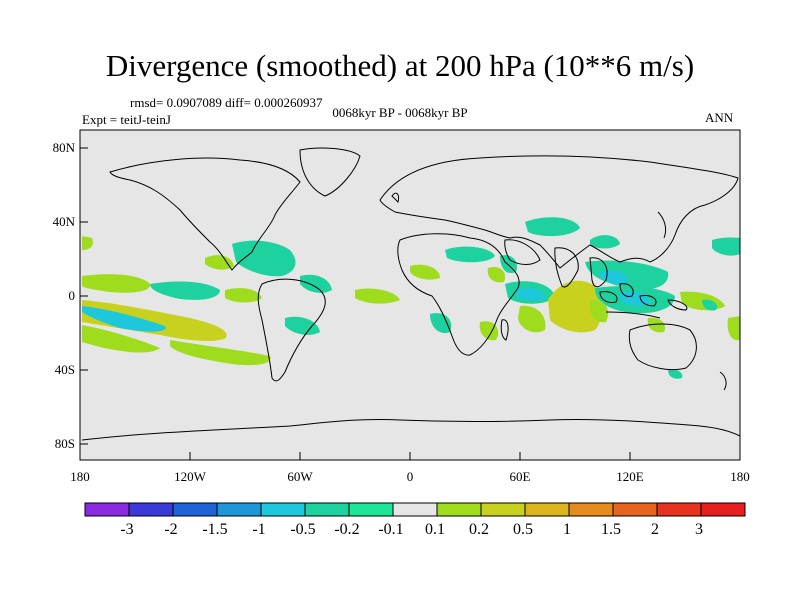 This screenshot has width=800, height=600. Describe the element at coordinates (400, 112) in the screenshot. I see `period-label: 0068kyr BP - 0068kyr BP` at that location.